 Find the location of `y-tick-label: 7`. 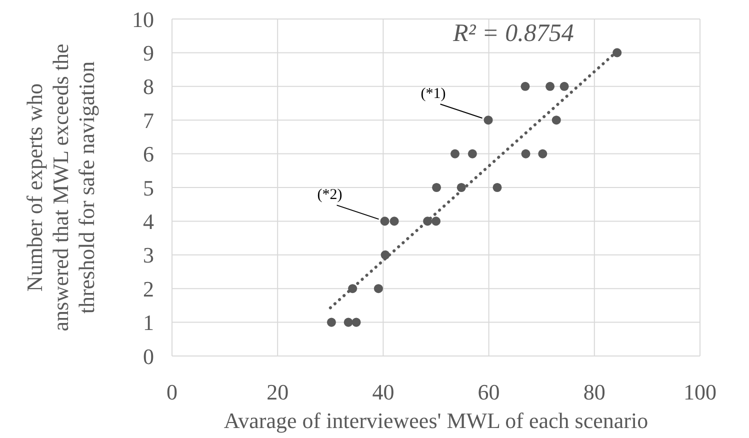

y-tick-label: 7 is located at coordinates (148, 120).